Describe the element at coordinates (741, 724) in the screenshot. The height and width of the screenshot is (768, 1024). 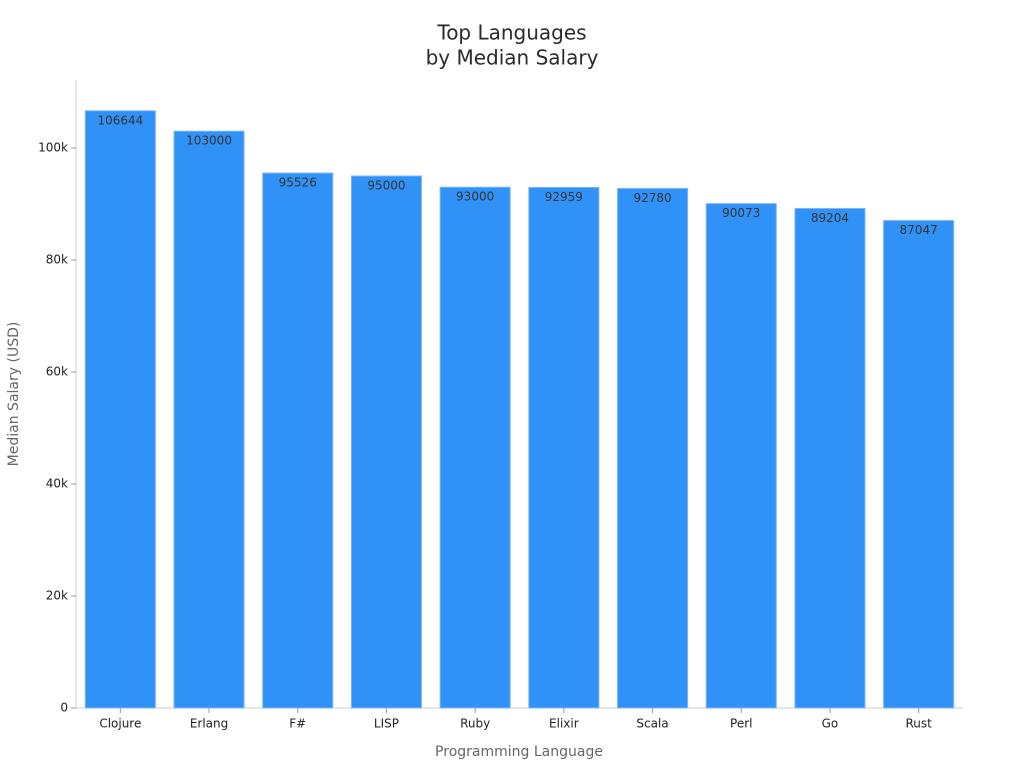
I see `x-tick-label: Perl` at that location.